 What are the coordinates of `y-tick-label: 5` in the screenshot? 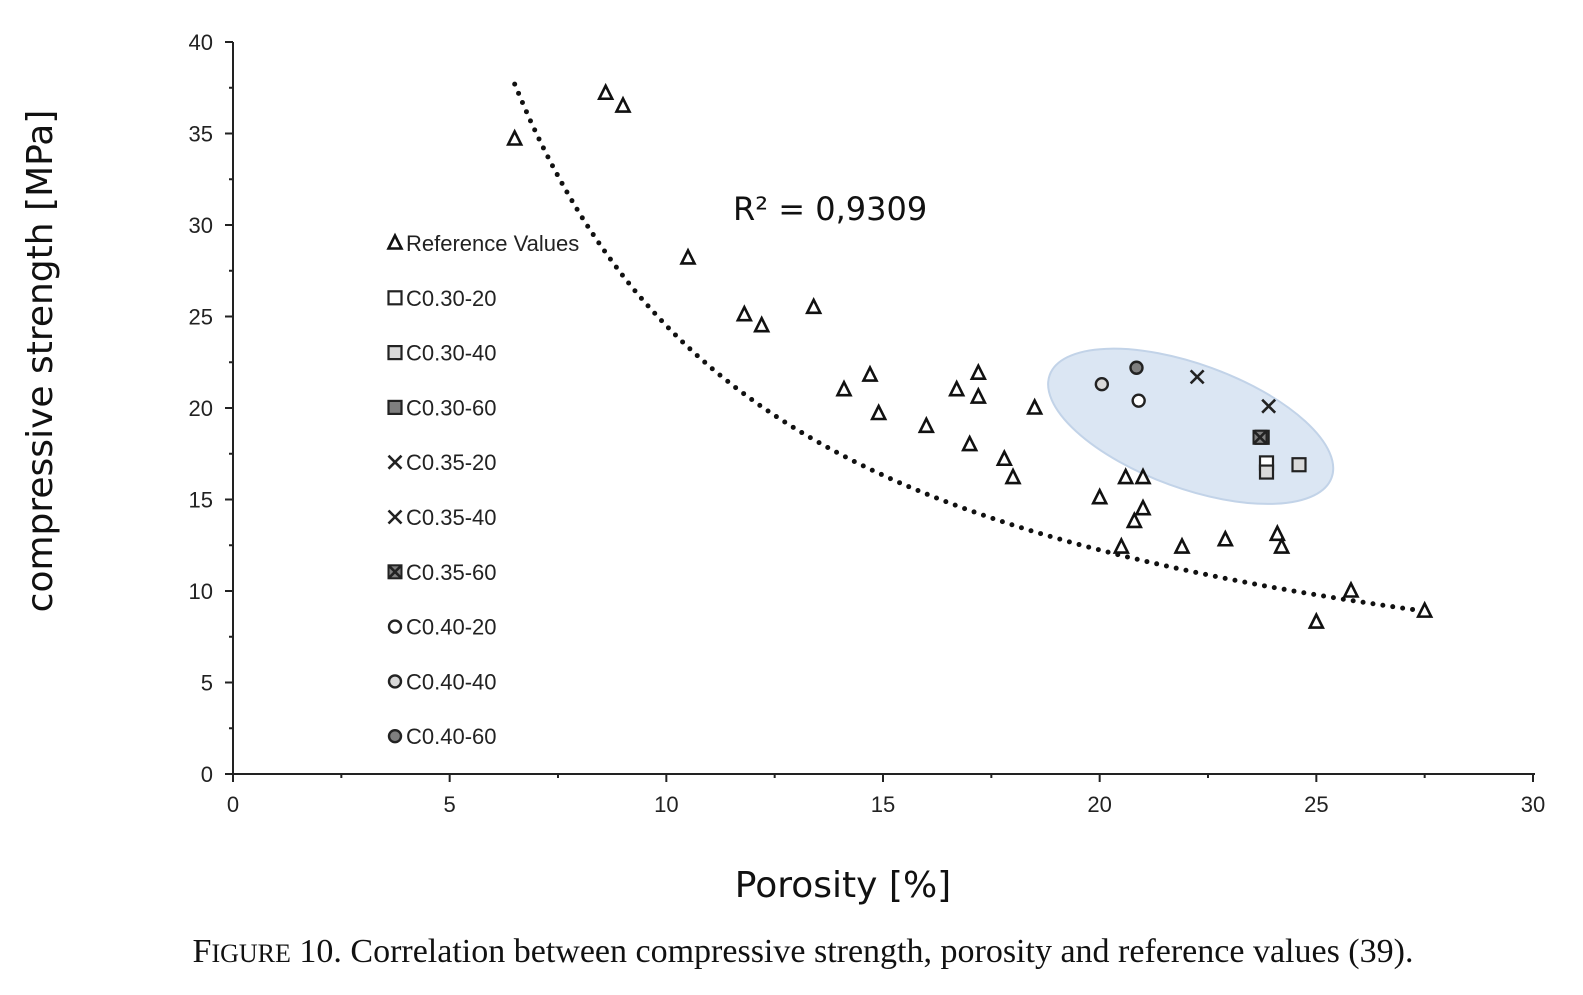 It's located at (207, 683).